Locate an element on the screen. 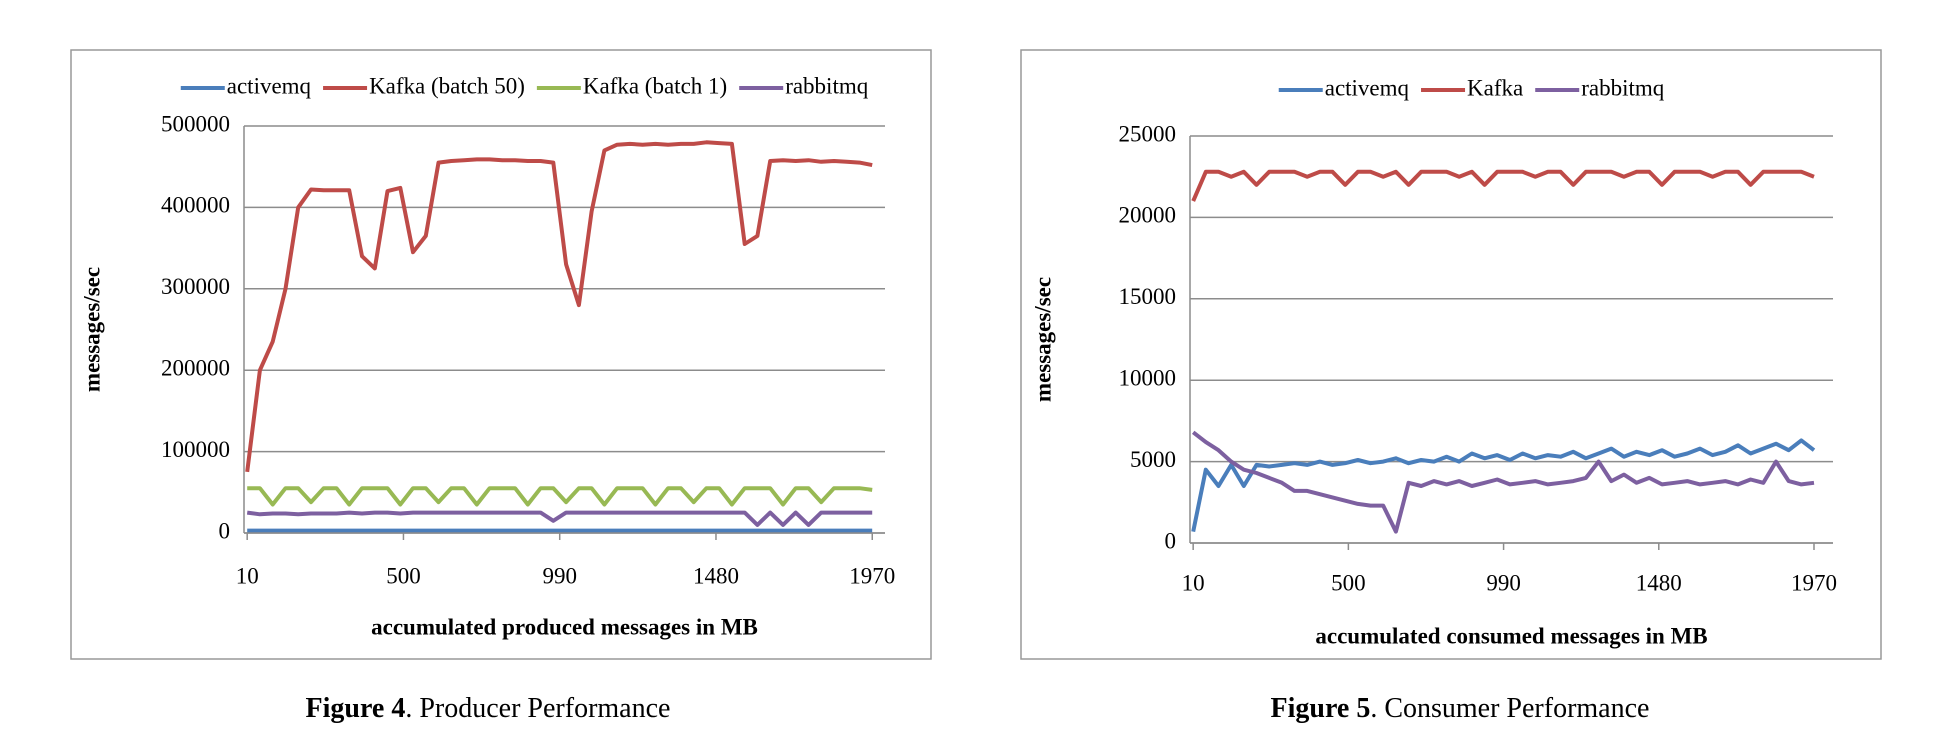 The image size is (1960, 742). legend-label: Kafka (batch 1) is located at coordinates (655, 85).